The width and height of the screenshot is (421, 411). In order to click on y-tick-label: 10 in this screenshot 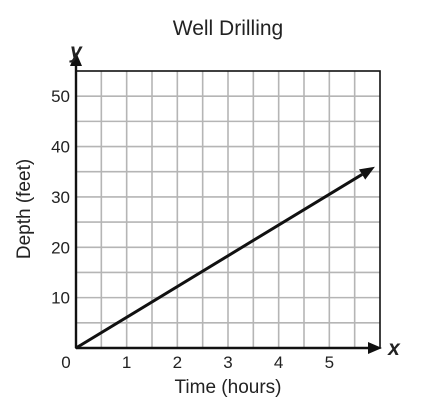, I will do `click(60, 298)`.